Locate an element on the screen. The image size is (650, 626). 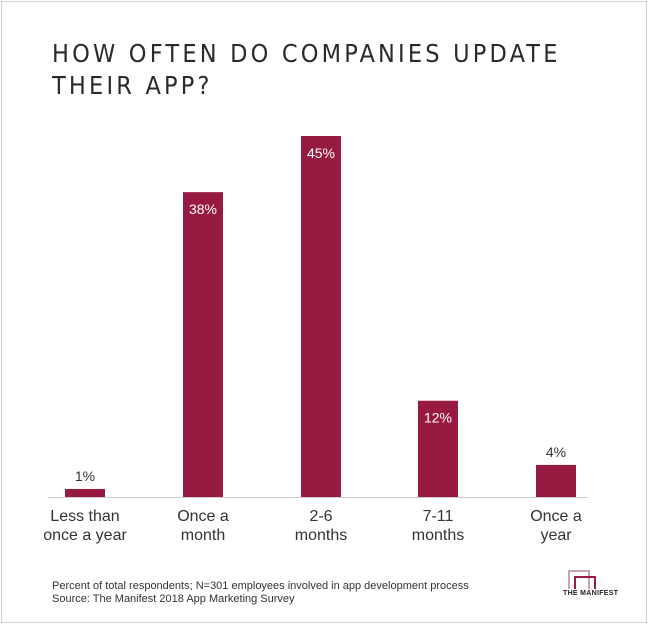
category-label-line: Less than is located at coordinates (84, 516).